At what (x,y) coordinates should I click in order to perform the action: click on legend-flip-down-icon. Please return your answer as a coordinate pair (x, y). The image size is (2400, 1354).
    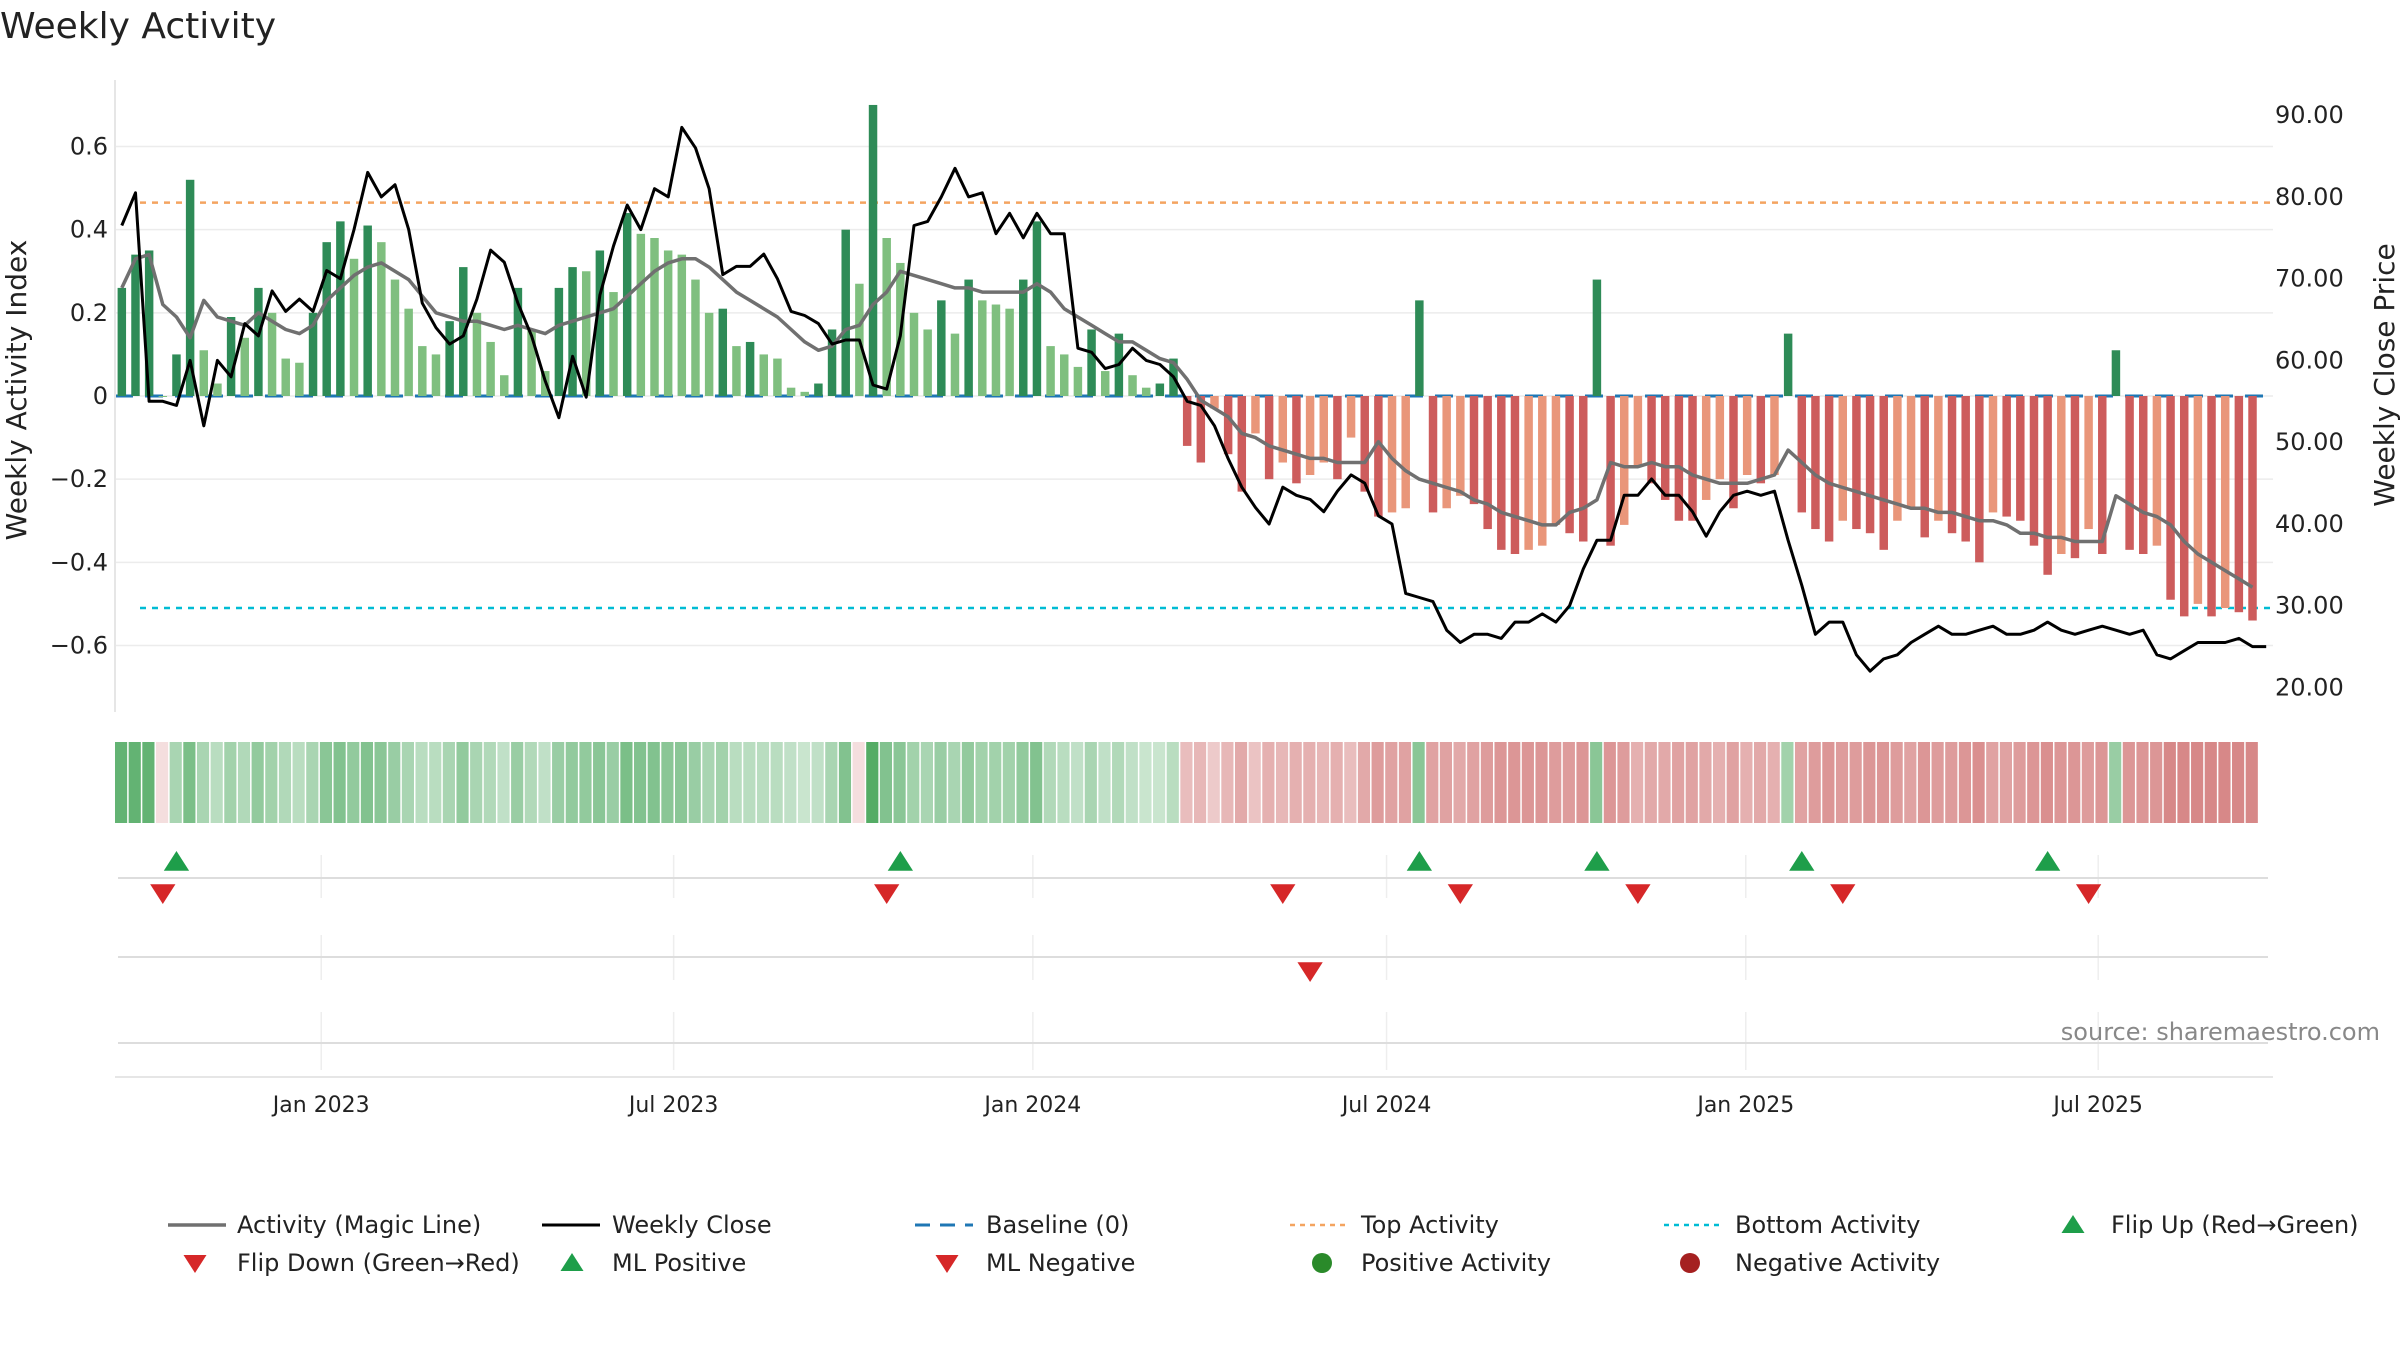
    Looking at the image, I should click on (195, 1264).